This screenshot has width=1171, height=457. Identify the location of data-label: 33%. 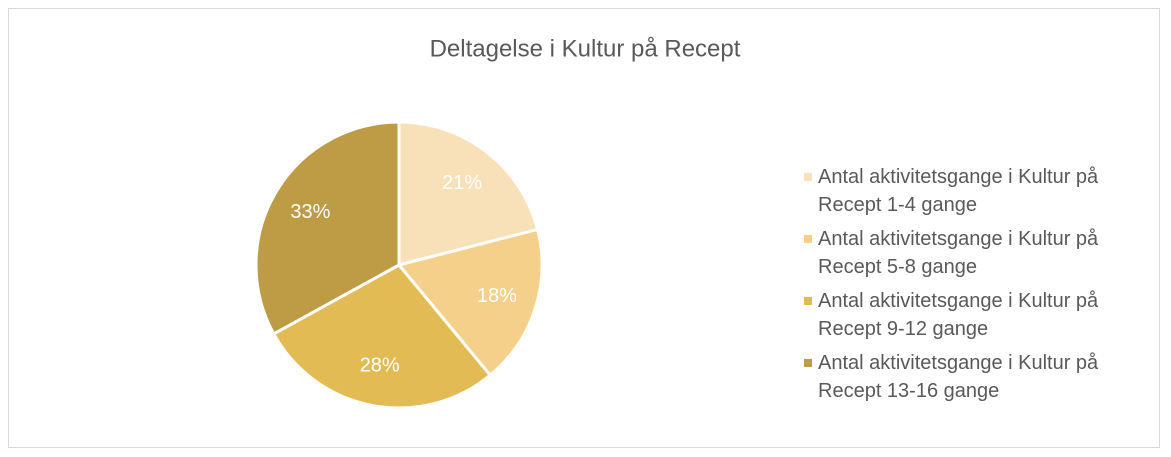
(310, 212).